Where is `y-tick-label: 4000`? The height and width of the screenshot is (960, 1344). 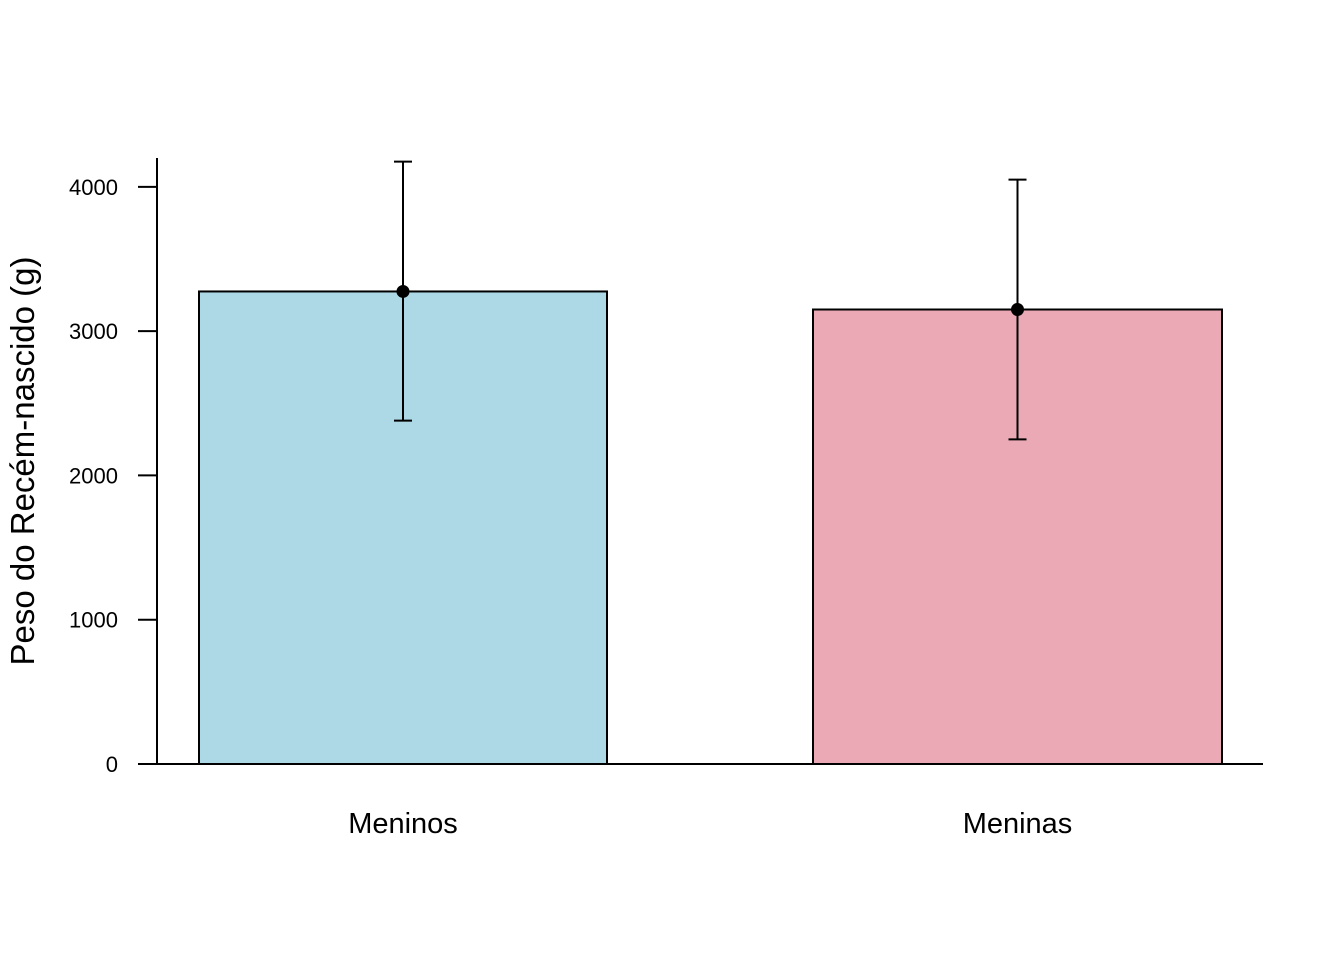
y-tick-label: 4000 is located at coordinates (93, 187).